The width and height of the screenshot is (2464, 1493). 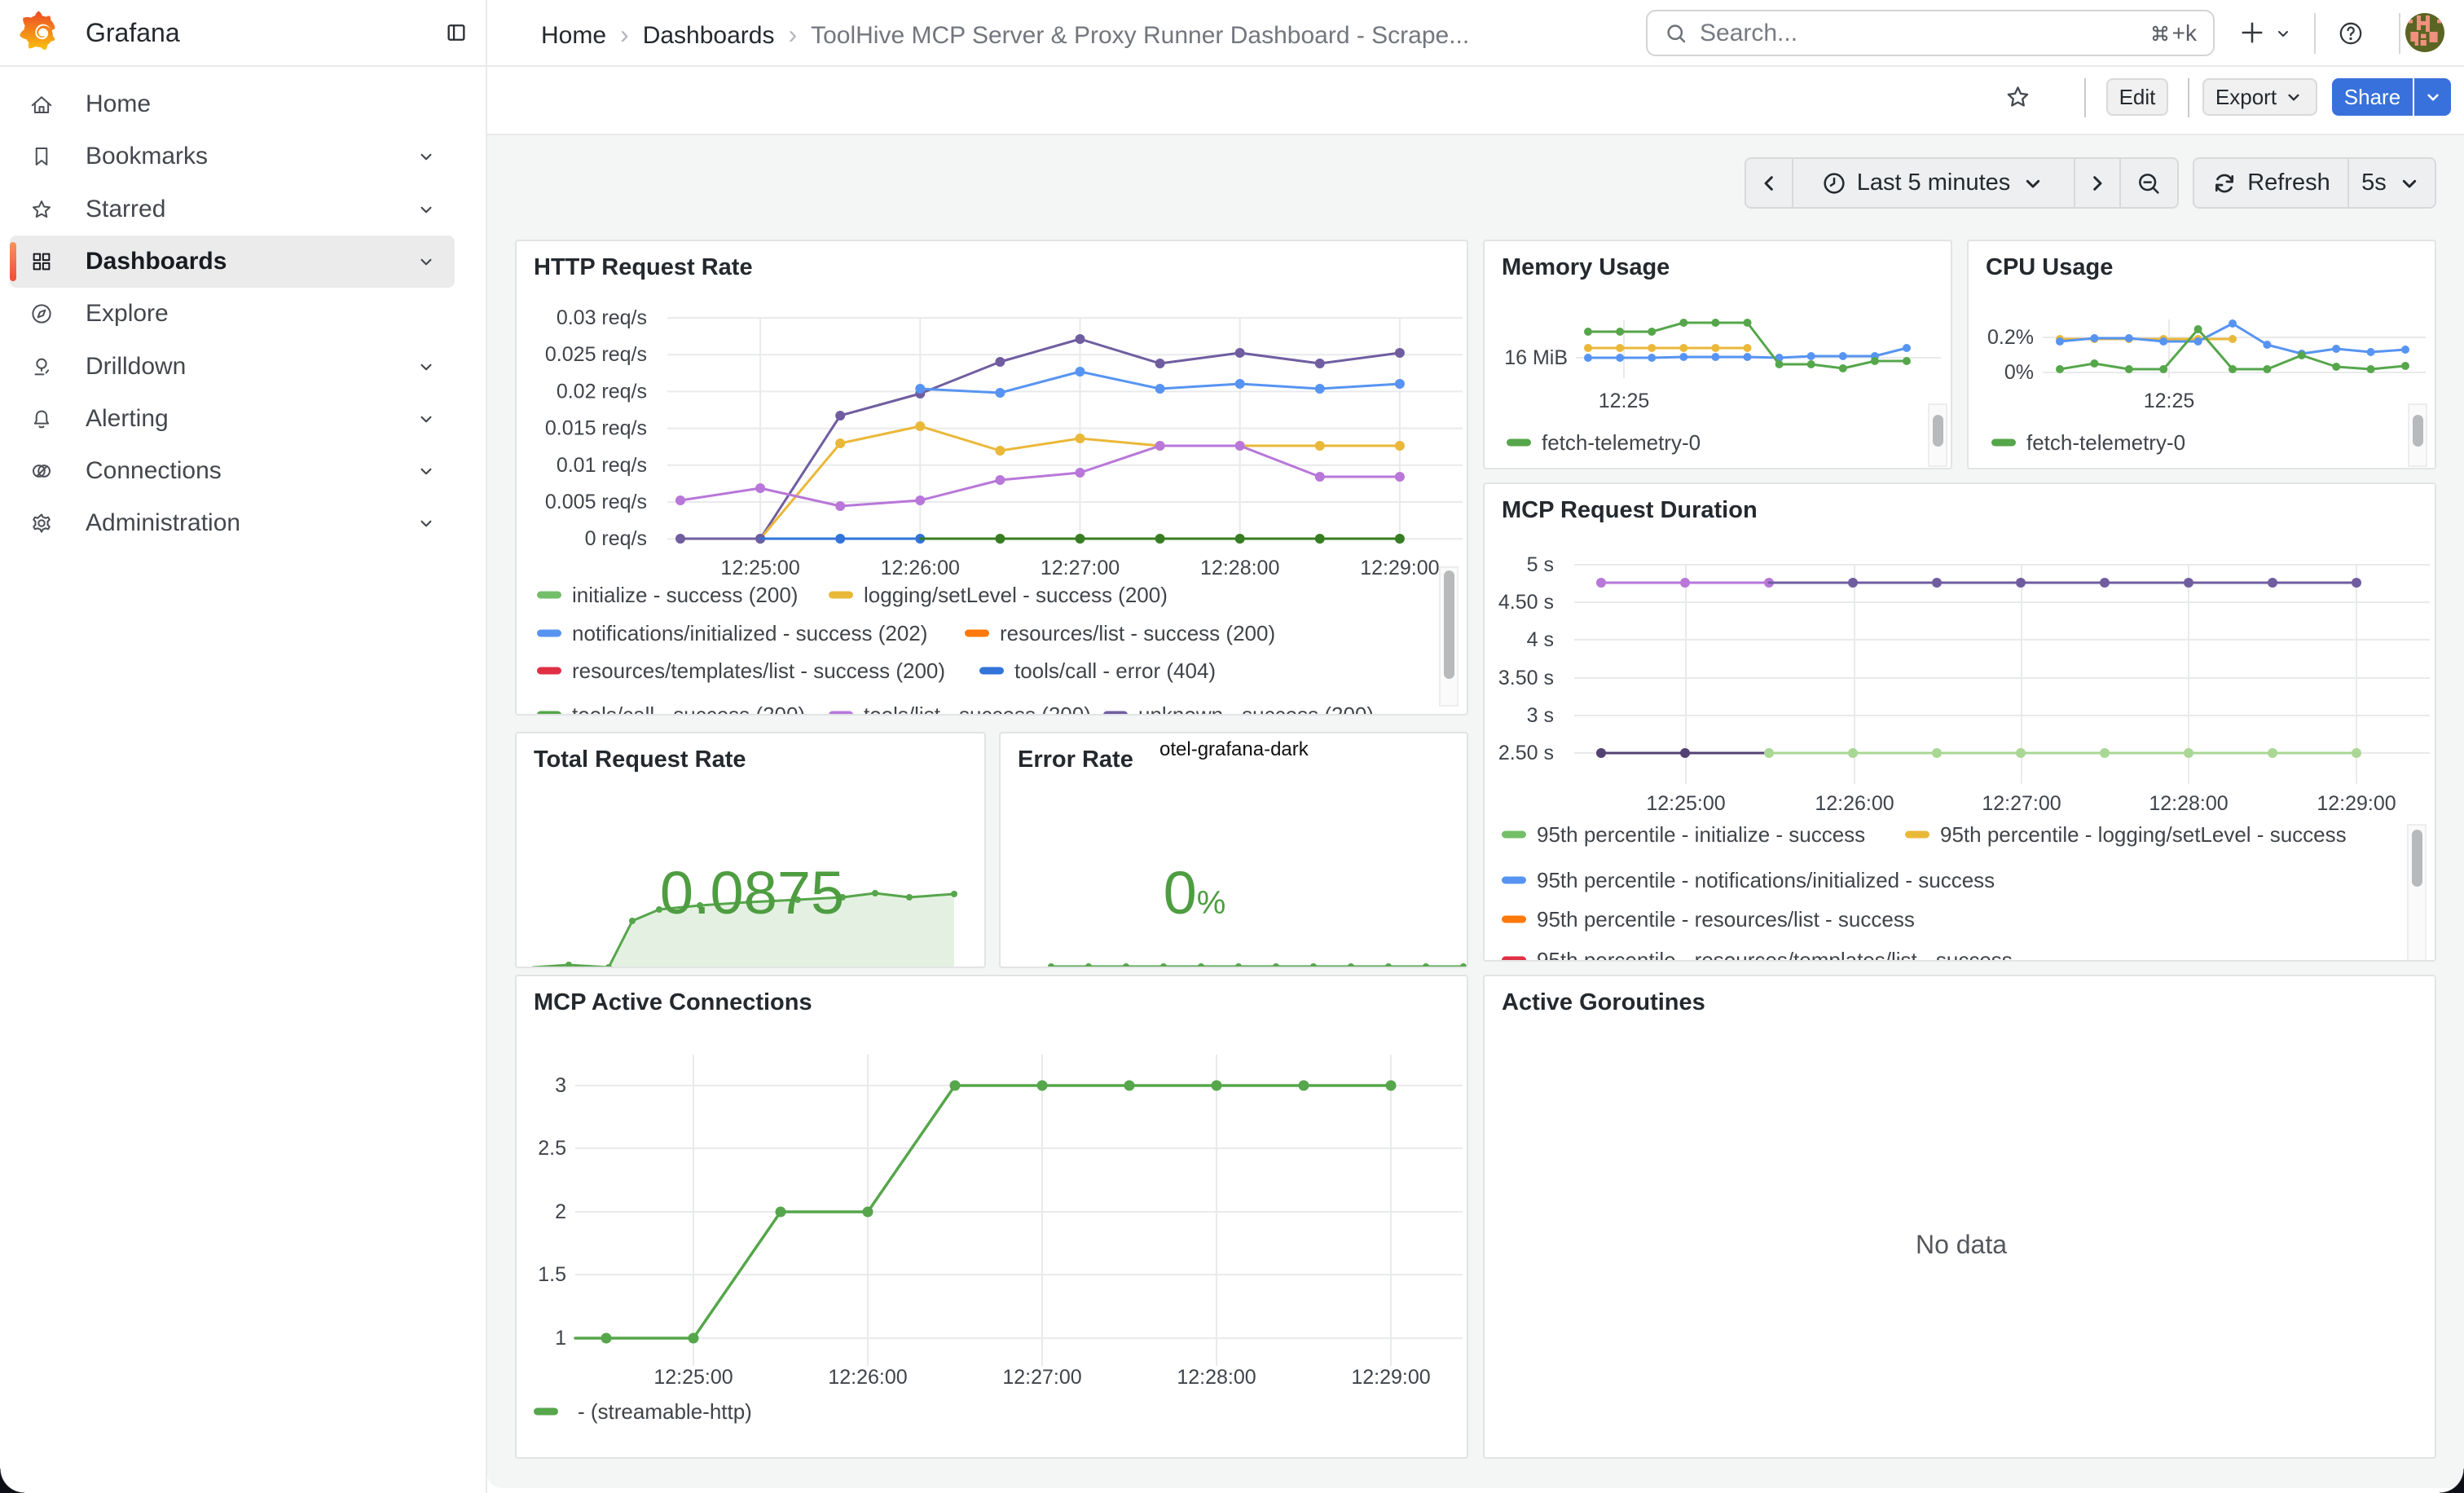 What do you see at coordinates (596, 502) in the screenshot?
I see `svg-text: 0.005 req/s` at bounding box center [596, 502].